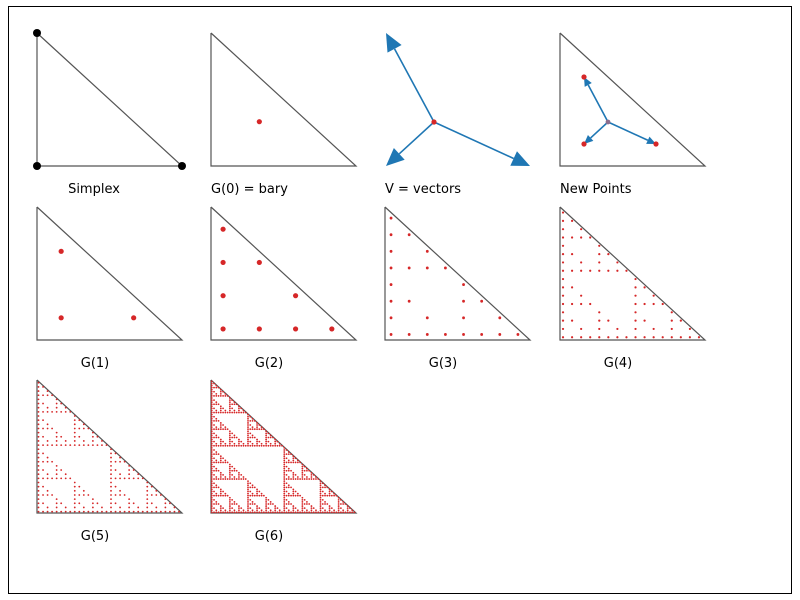 This screenshot has height=600, width=800. Describe the element at coordinates (651, 140) in the screenshot. I see `arrow-head` at that location.